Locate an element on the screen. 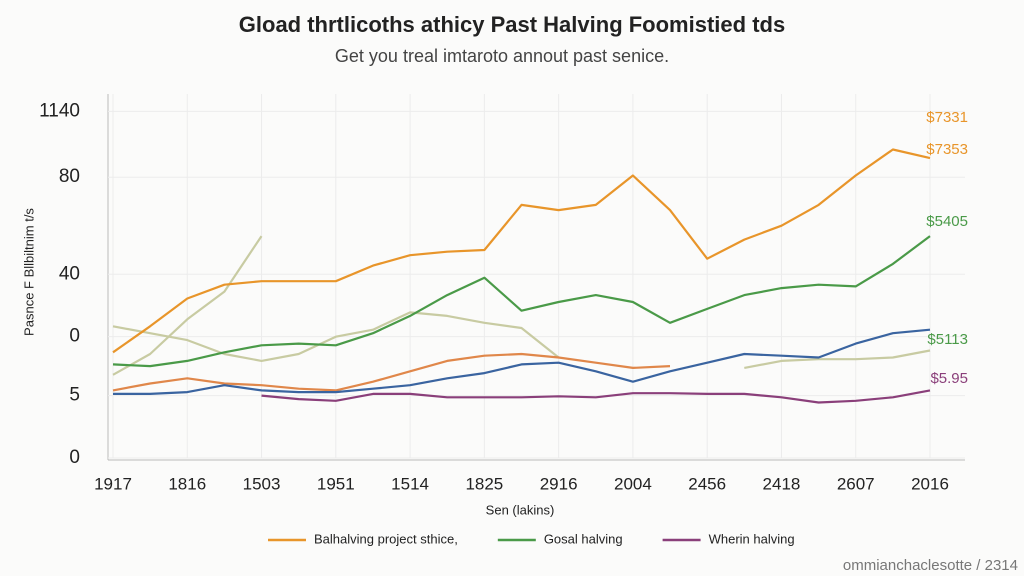  x-tick-label: 2016 is located at coordinates (930, 483).